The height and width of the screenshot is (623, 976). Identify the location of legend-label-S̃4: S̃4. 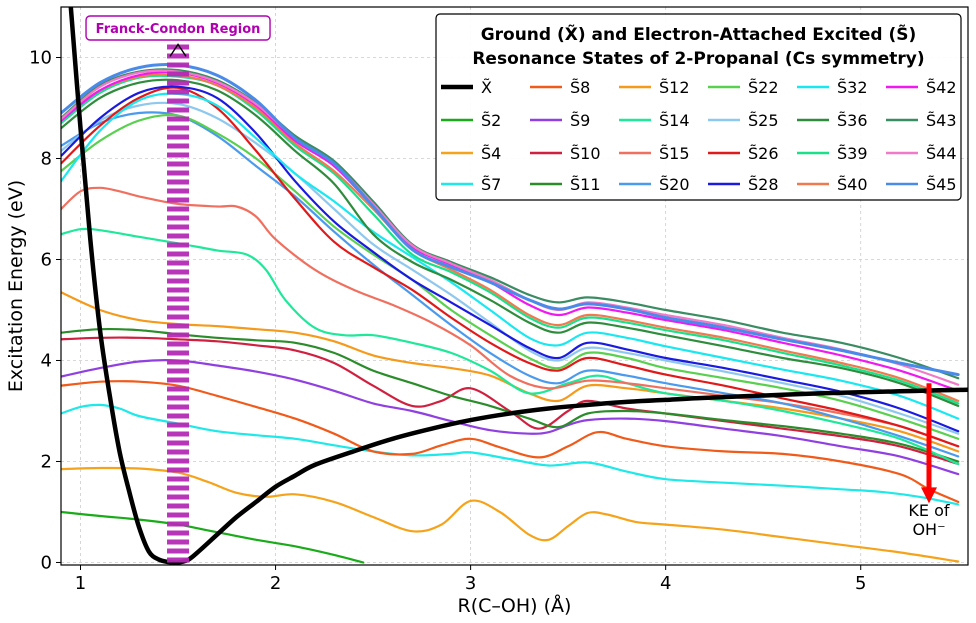
(491, 153).